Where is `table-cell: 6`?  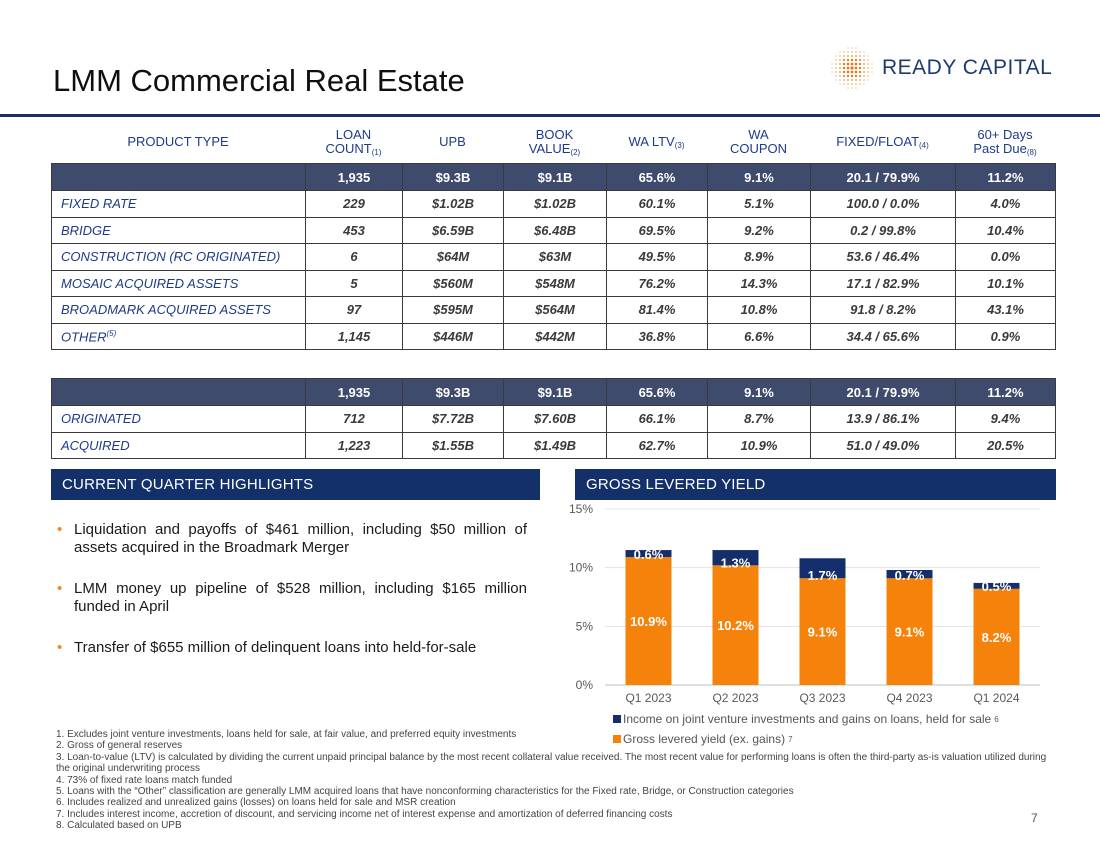 table-cell: 6 is located at coordinates (354, 257).